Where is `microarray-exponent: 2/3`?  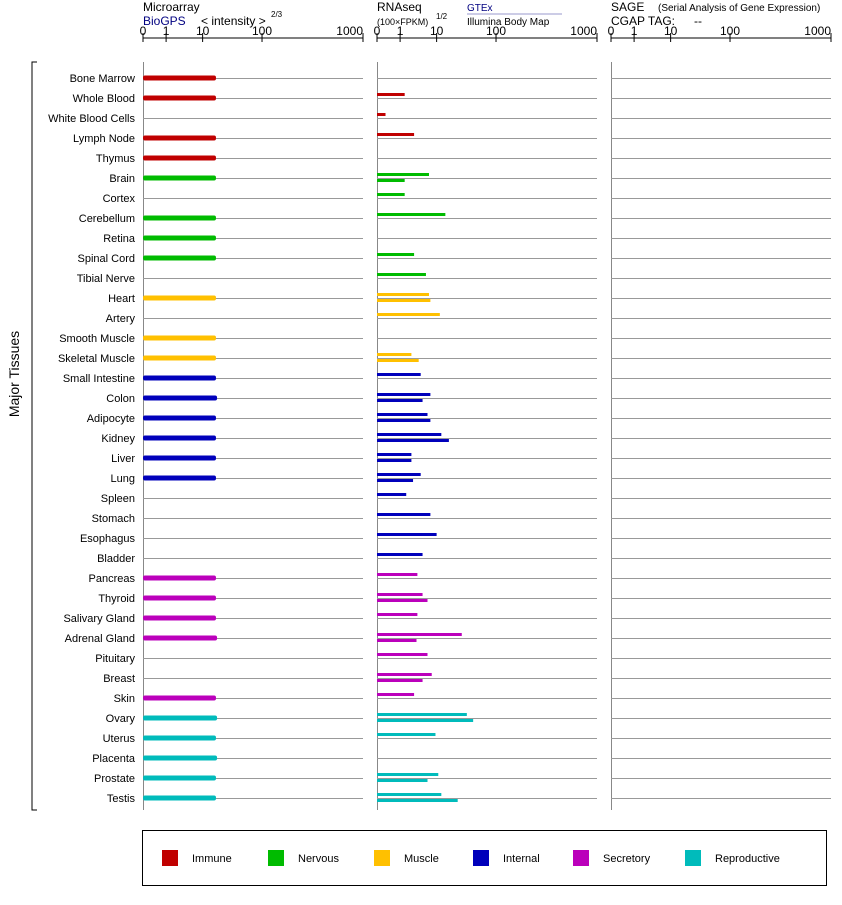 microarray-exponent: 2/3 is located at coordinates (277, 14).